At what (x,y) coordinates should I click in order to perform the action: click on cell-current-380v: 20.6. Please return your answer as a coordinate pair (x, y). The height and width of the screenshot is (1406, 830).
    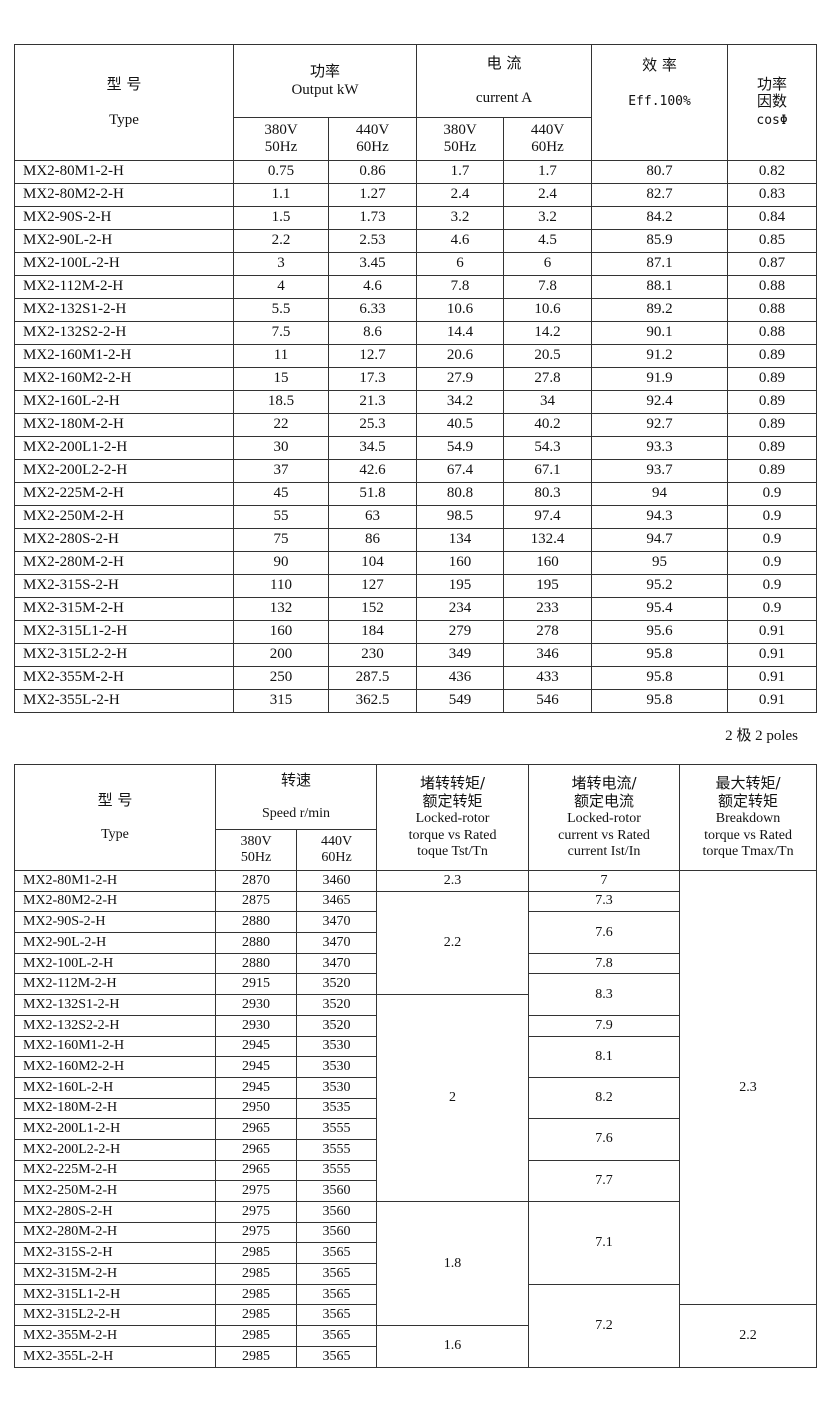
    Looking at the image, I should click on (460, 356).